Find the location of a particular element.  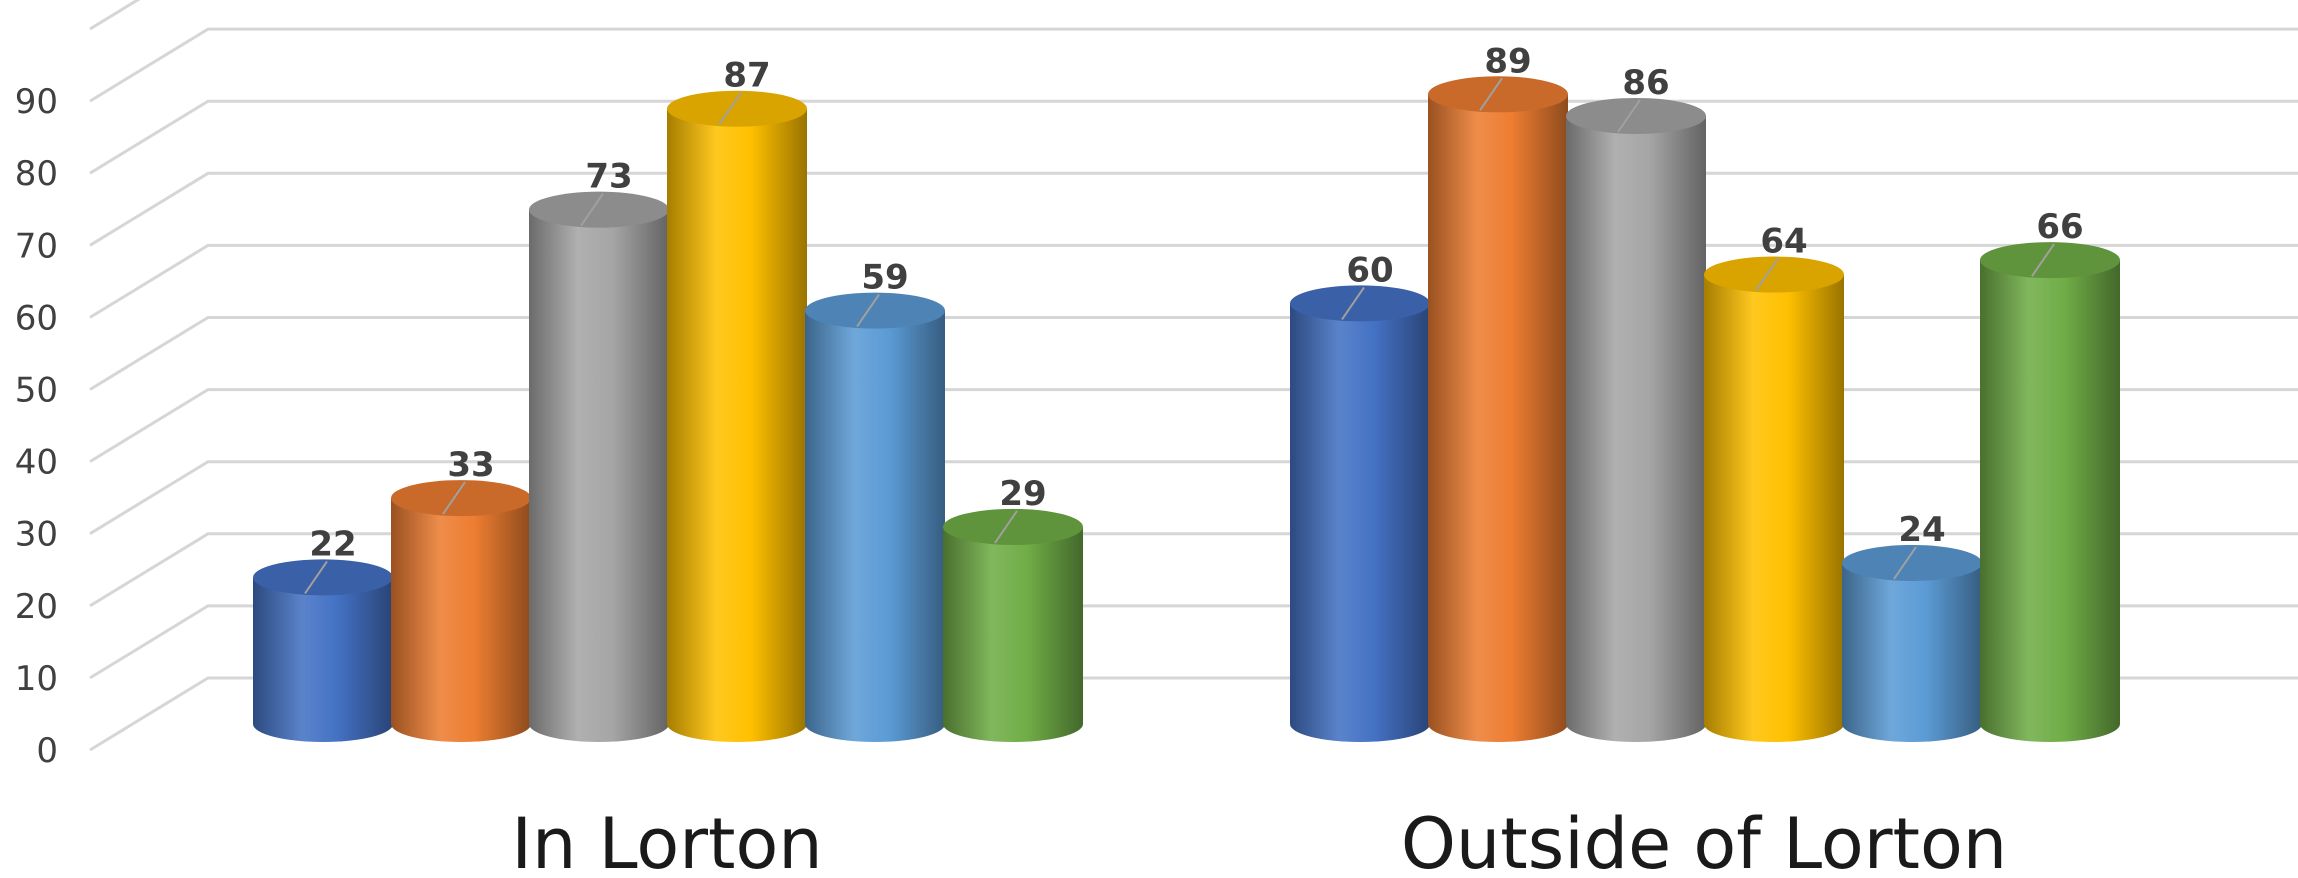

y-tick-label: 60 is located at coordinates (36, 318).